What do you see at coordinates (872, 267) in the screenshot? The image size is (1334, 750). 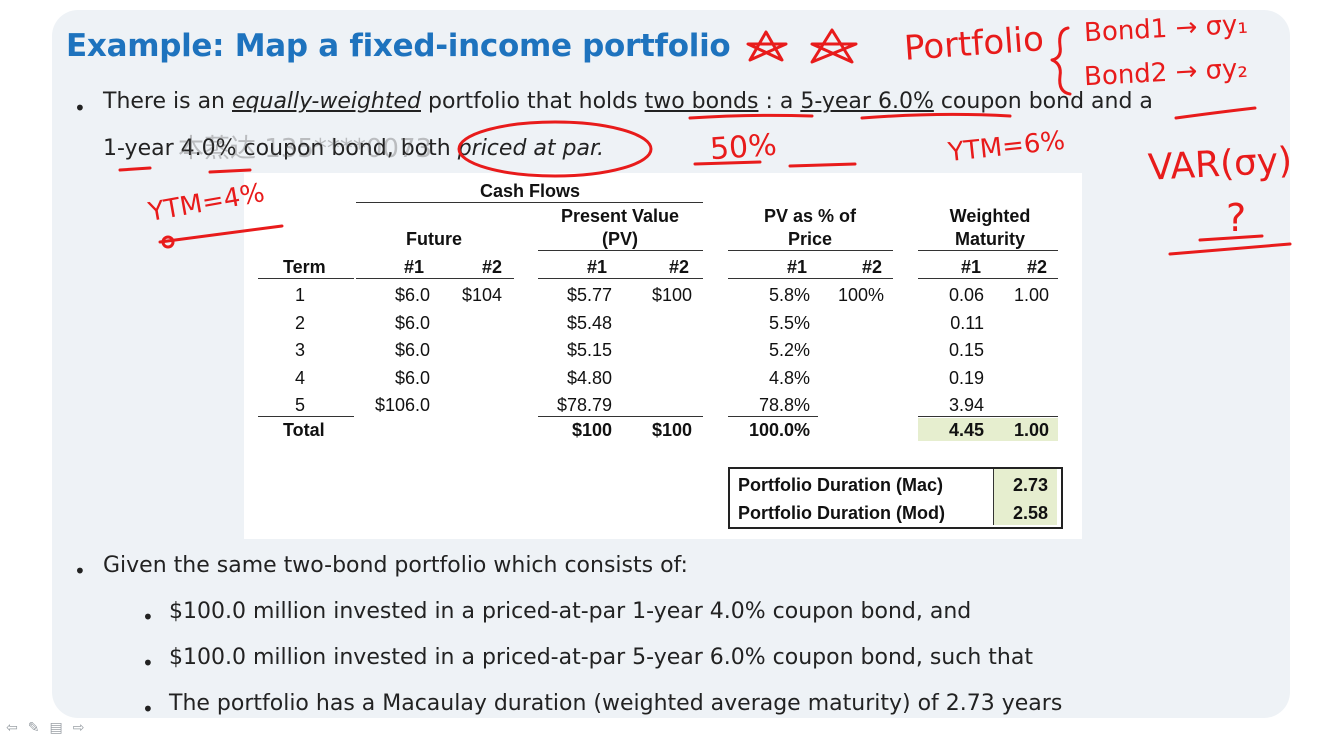 I see `col-pct-2: #2` at bounding box center [872, 267].